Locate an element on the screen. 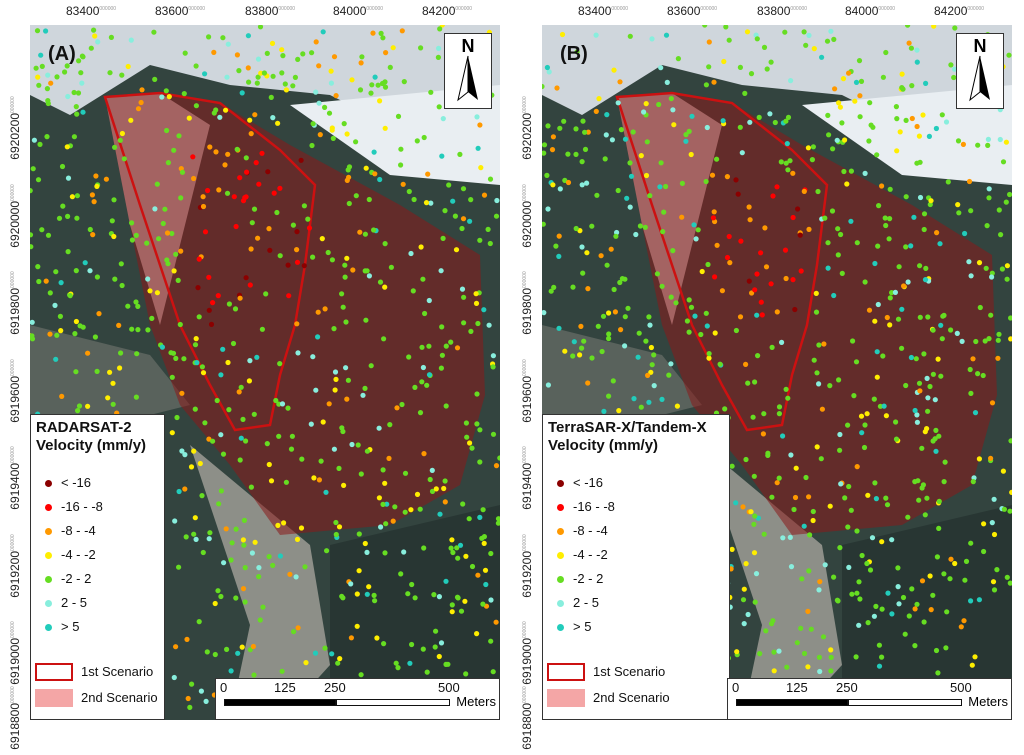 Image resolution: width=1024 pixels, height=755 pixels. x-tick: 84200000000 is located at coordinates (959, 11).